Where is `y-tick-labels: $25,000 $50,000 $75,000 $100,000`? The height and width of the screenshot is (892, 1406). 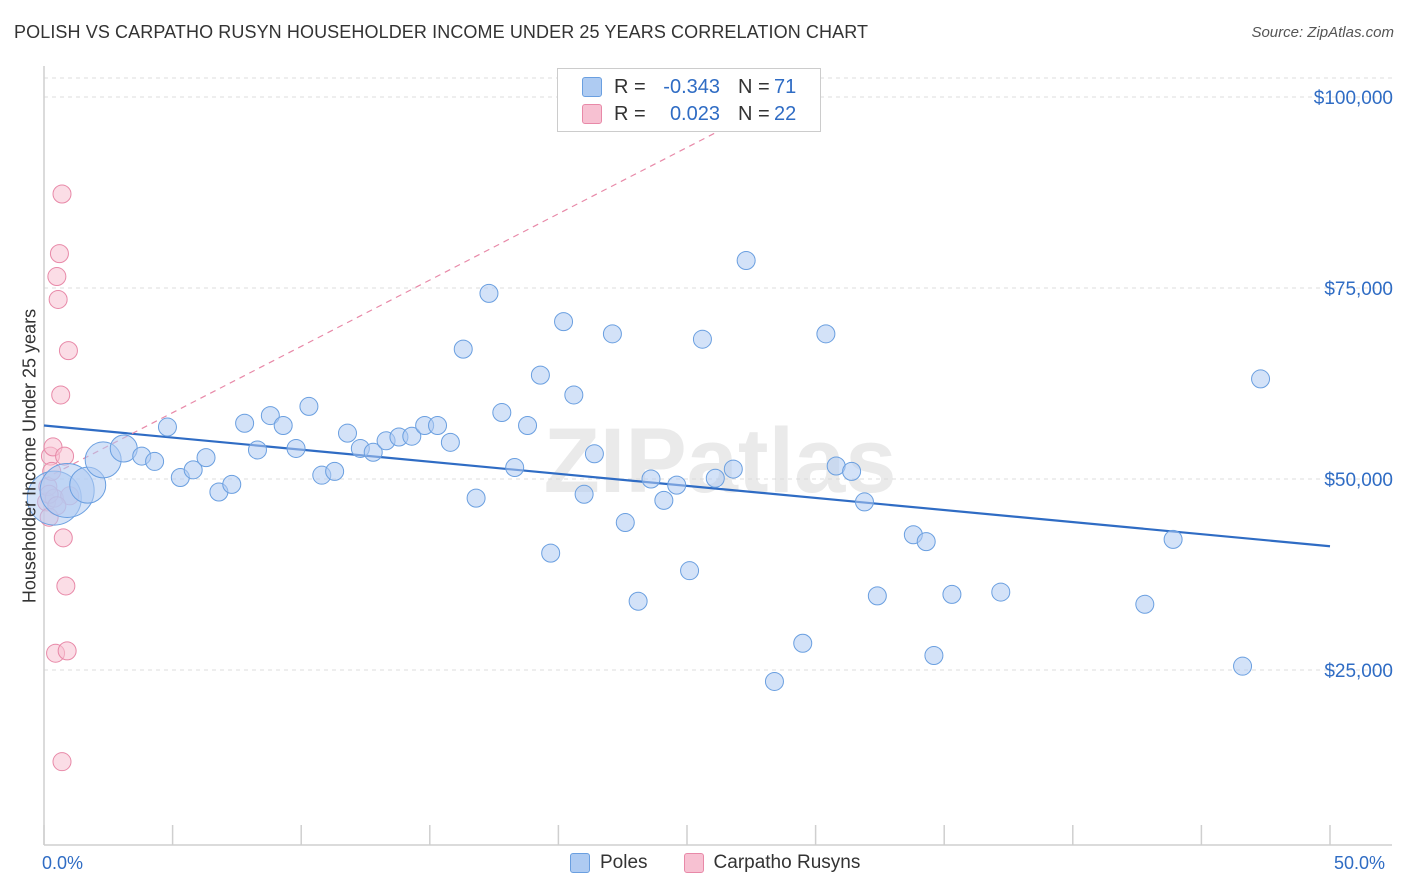 y-tick-labels: $25,000 $50,000 $75,000 $100,000 is located at coordinates (1353, 385).